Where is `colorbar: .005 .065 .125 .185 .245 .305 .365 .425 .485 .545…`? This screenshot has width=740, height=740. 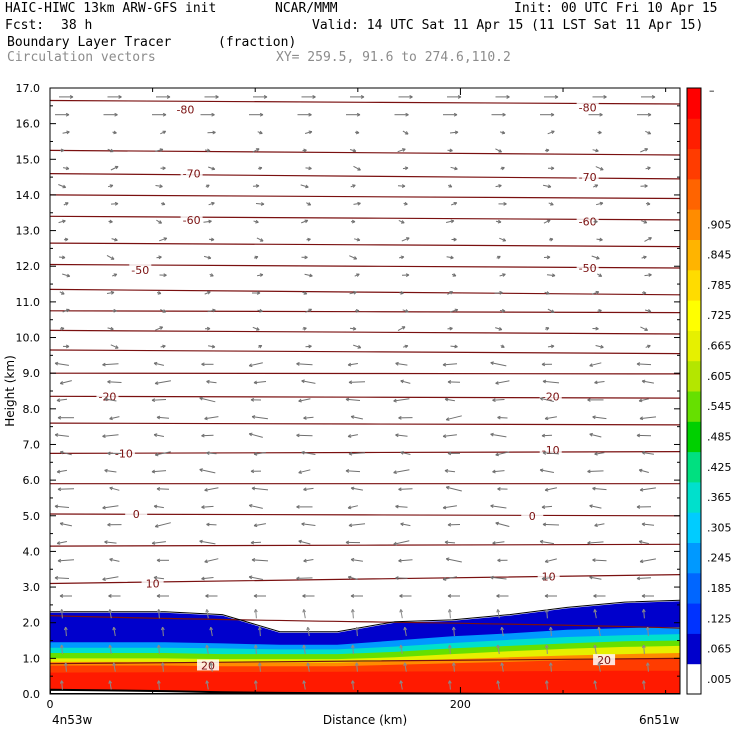
colorbar: .005 .065 .125 .185 .245 .305 .365 .425 .485 .545… is located at coordinates (709, 389).